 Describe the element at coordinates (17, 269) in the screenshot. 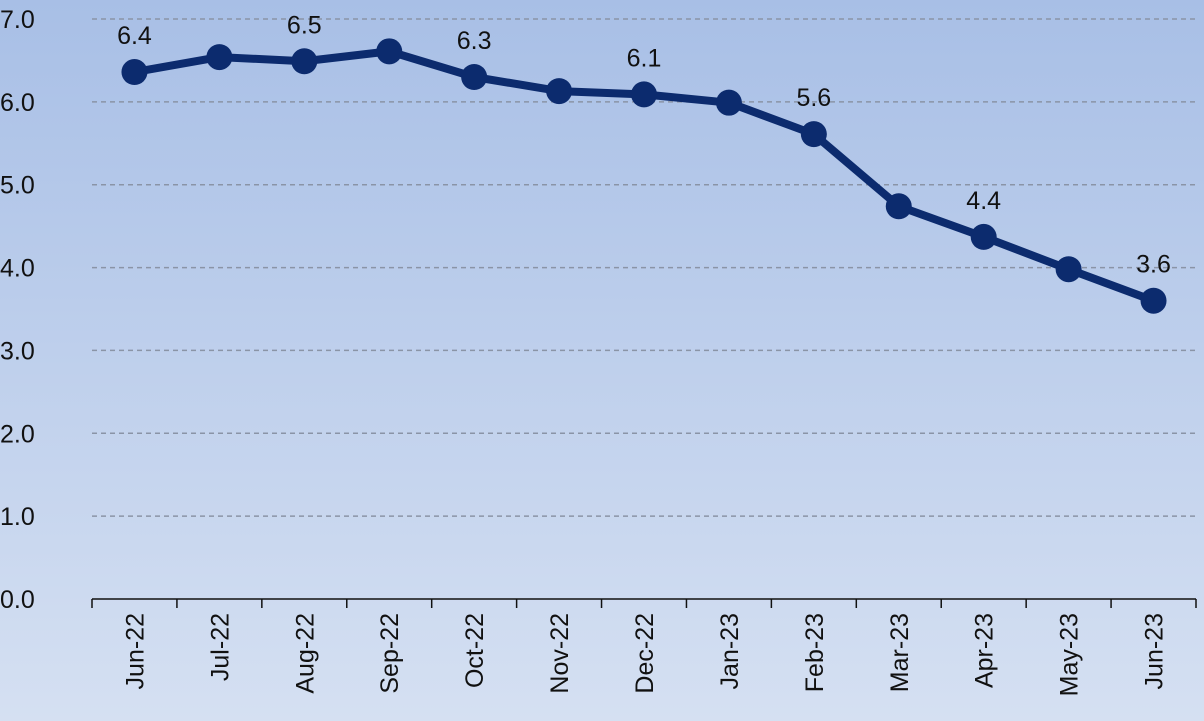

I see `y-tick-label: 4.0` at that location.